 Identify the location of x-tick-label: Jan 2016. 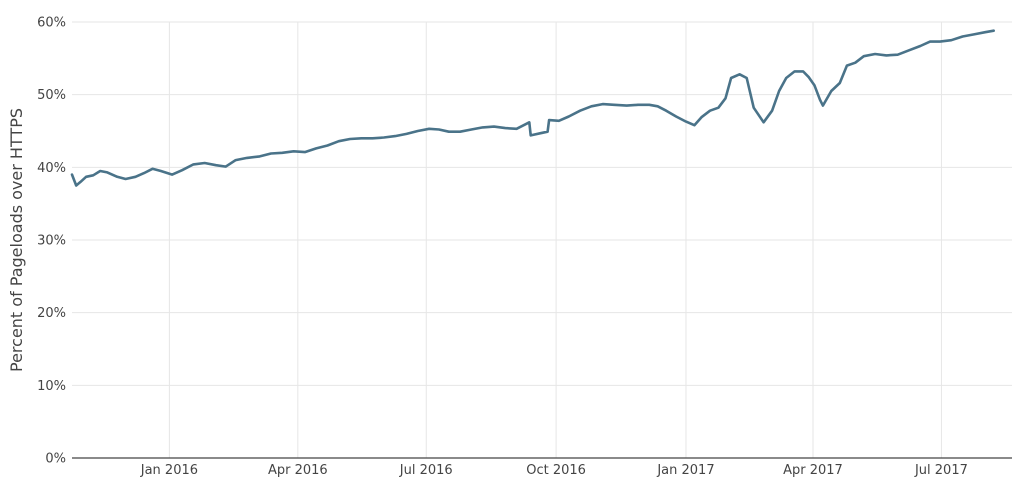
(169, 470).